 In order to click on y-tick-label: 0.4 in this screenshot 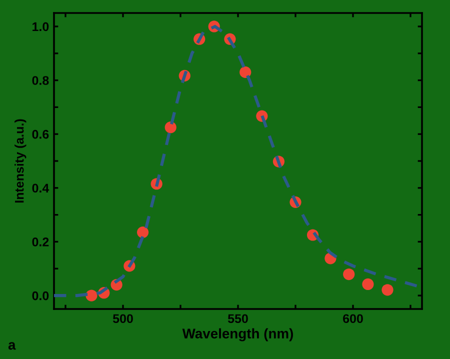, I will do `click(41, 188)`.